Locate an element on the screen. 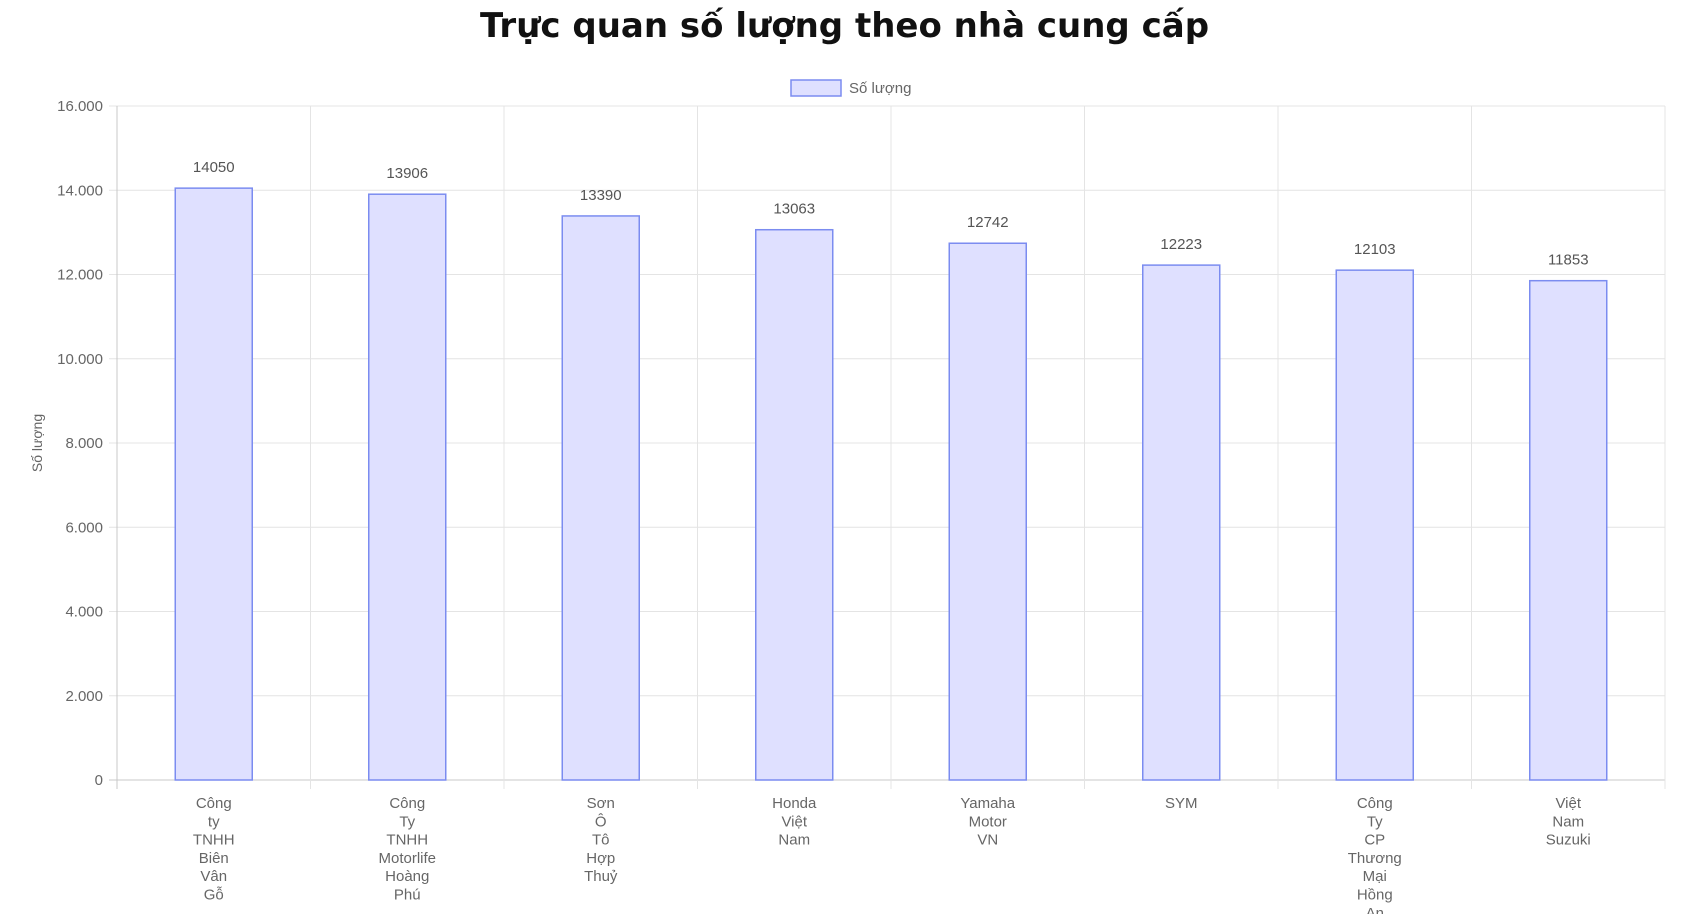 The image size is (1689, 914). legend: Số lượng is located at coordinates (850, 88).